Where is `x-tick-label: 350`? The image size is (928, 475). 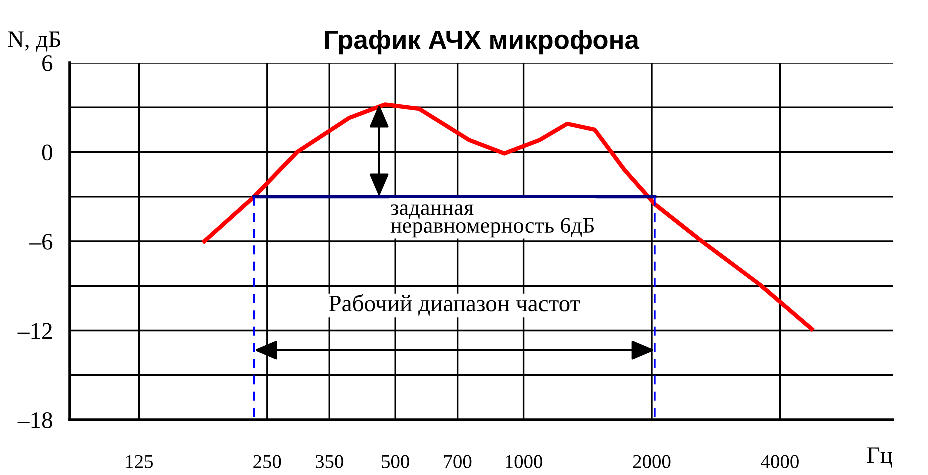
x-tick-label: 350 is located at coordinates (330, 461).